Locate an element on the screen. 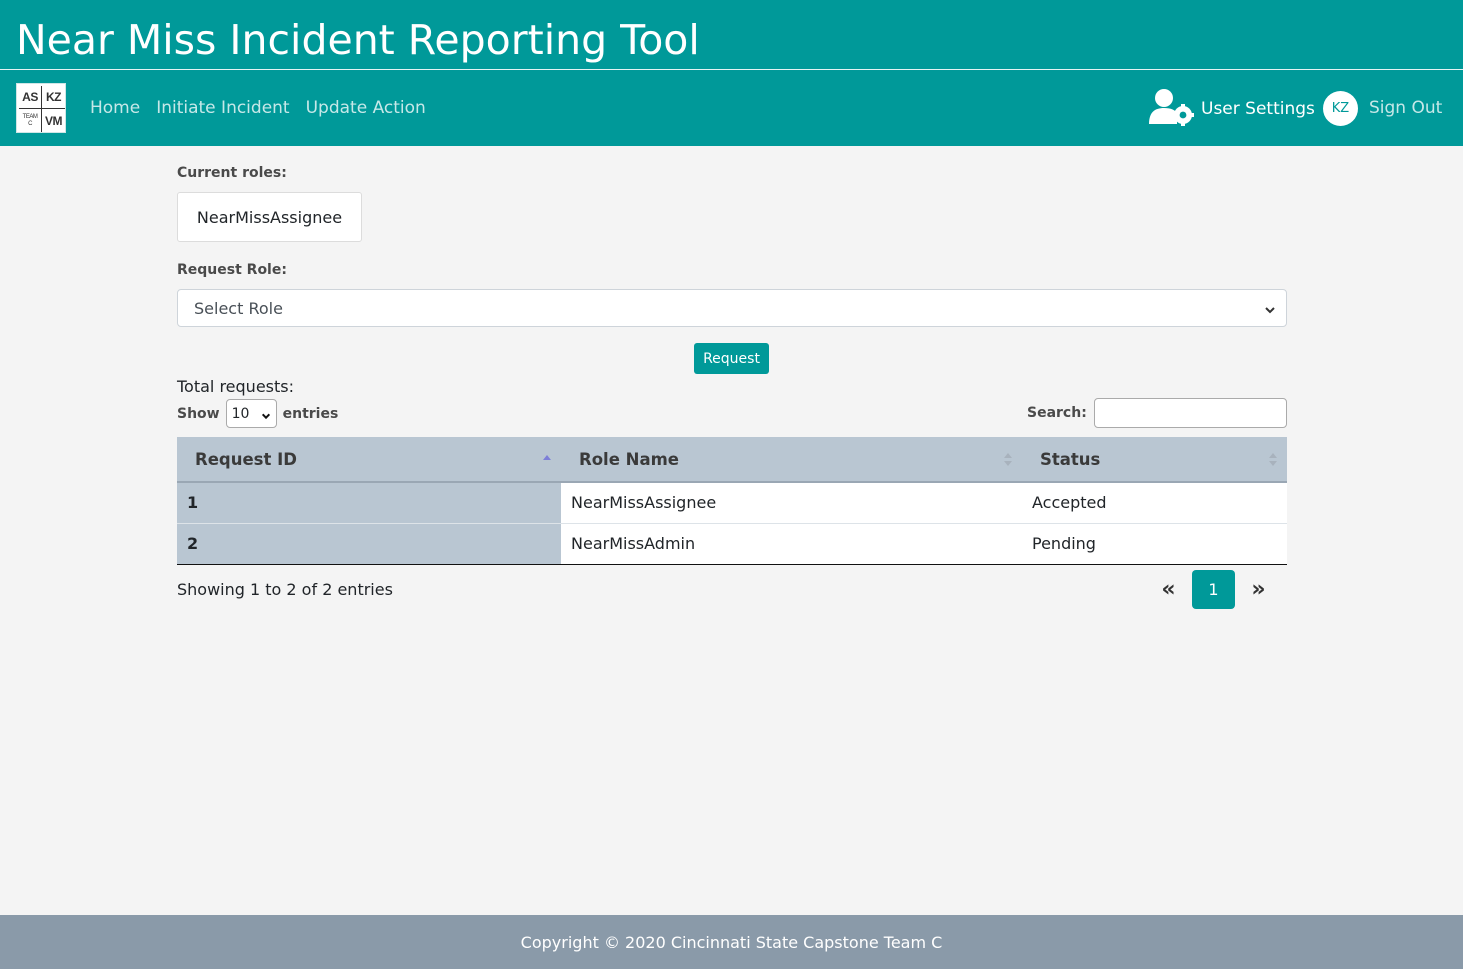 The height and width of the screenshot is (969, 1463). table-row: 1 NearMissAssignee Accepted is located at coordinates (732, 503).